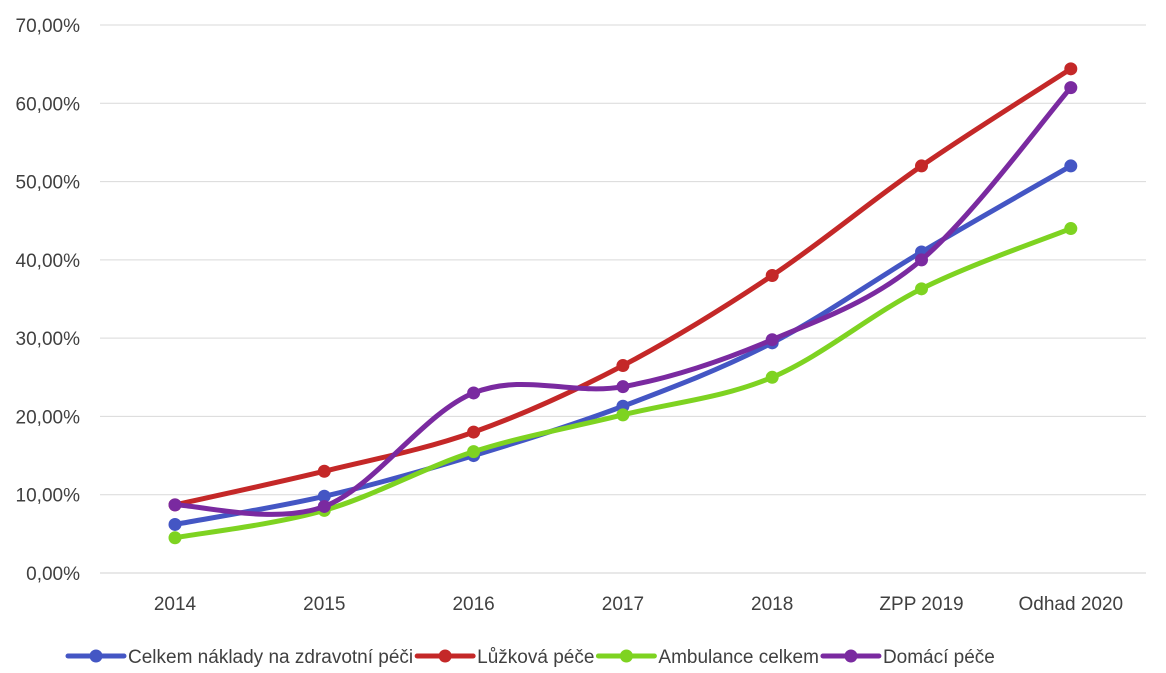 The image size is (1166, 673). I want to click on y-tick-label: 0,00%, so click(53, 574).